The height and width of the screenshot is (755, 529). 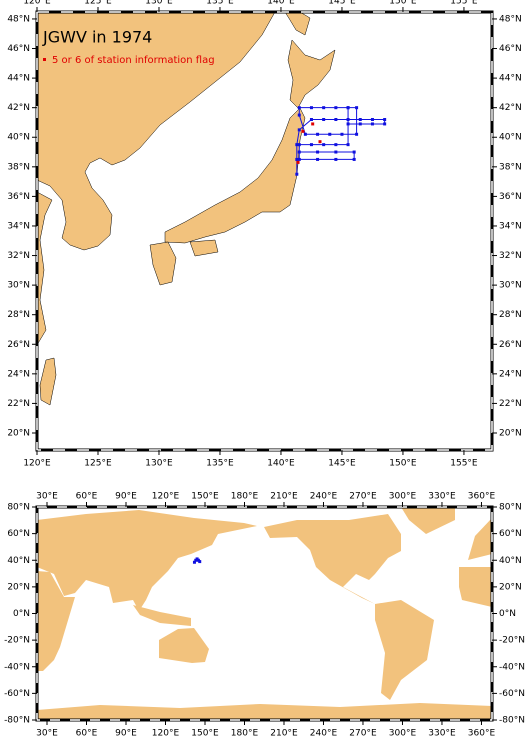 I want to click on lat-label: -60°N, so click(x=512, y=694).